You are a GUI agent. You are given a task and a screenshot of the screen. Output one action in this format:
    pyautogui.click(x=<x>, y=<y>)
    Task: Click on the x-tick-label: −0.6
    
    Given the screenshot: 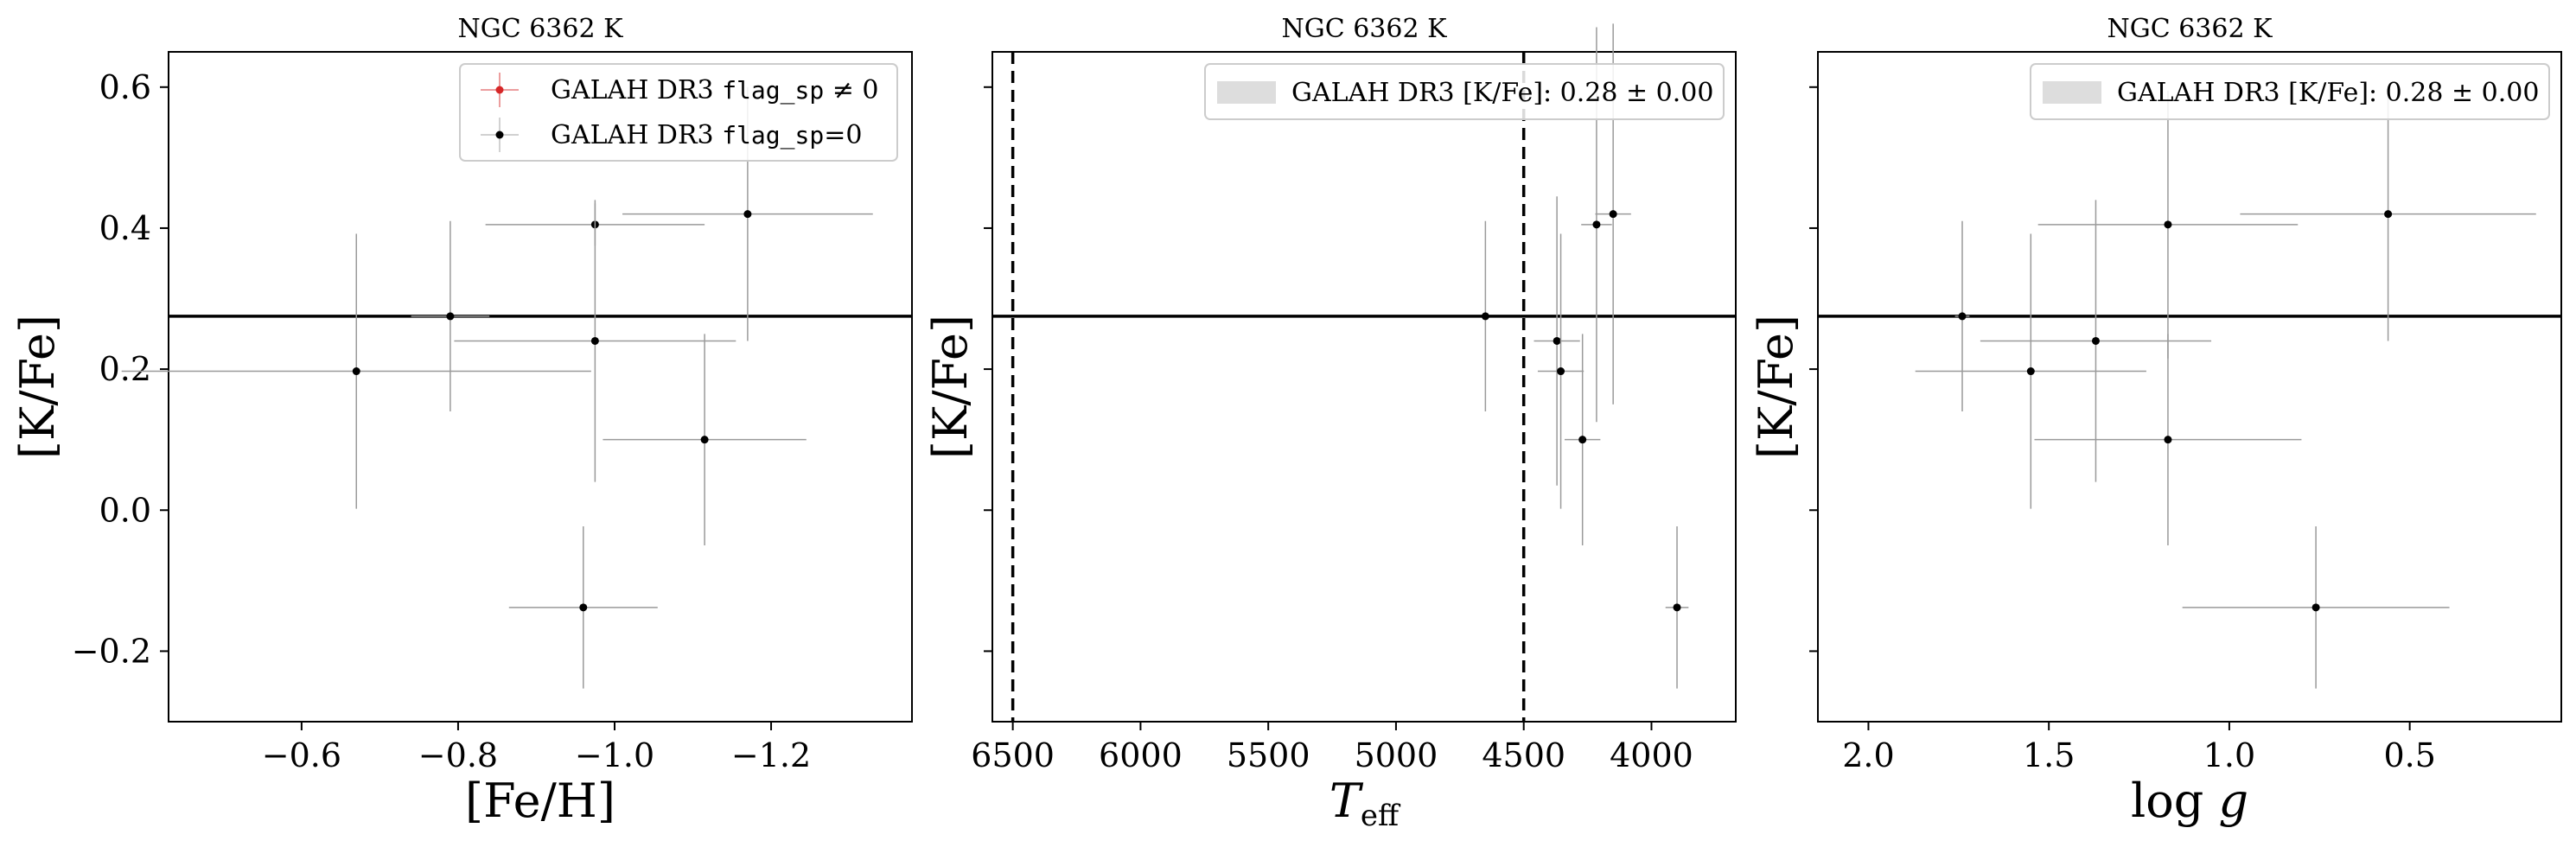 What is the action you would take?
    pyautogui.click(x=301, y=755)
    